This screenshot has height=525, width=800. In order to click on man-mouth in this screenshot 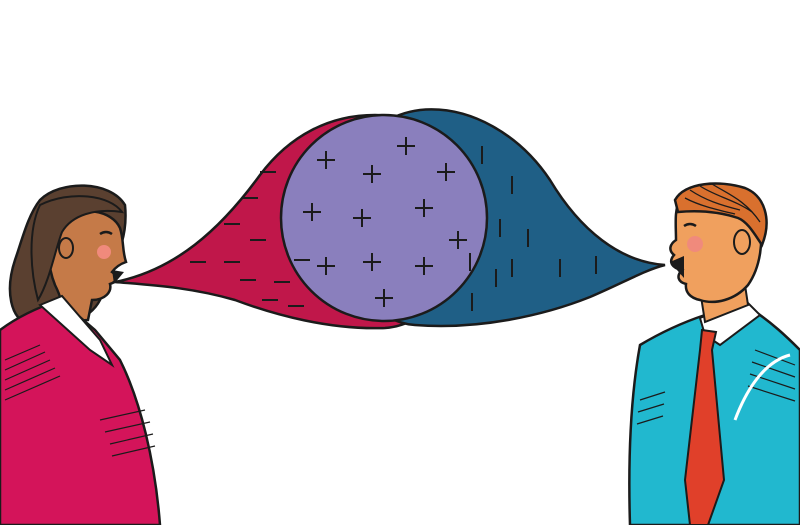, I will do `click(677, 267)`.